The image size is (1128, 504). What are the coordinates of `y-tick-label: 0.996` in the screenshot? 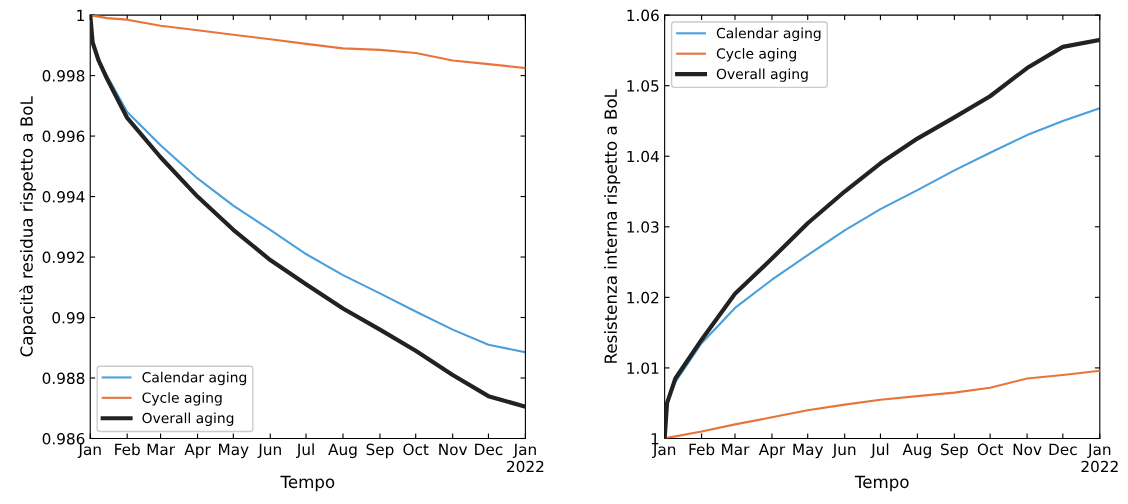 It's located at (63, 136).